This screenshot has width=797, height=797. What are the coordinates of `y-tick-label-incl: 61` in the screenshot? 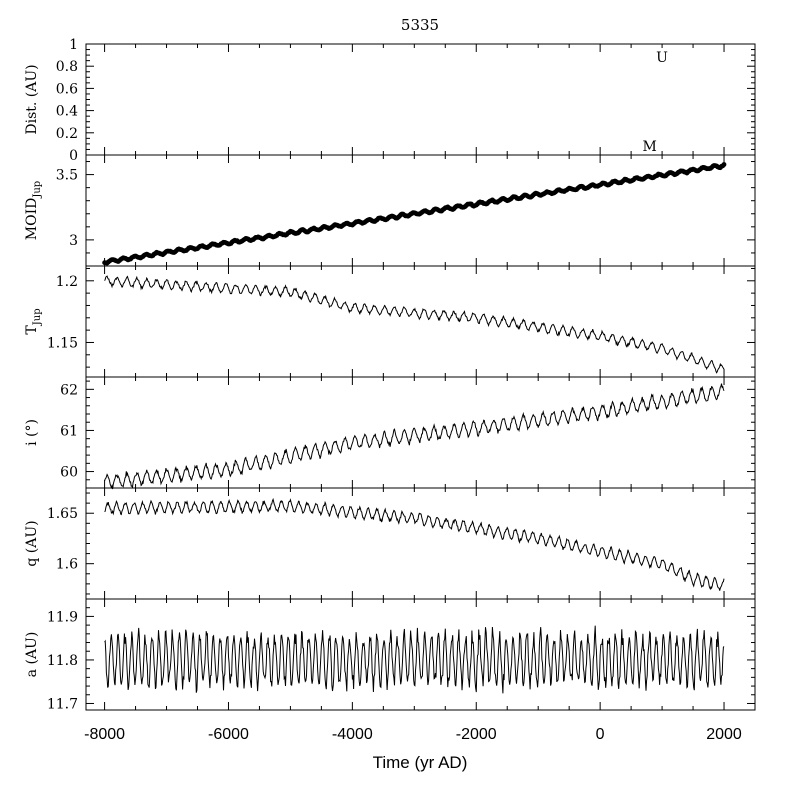 It's located at (69, 431).